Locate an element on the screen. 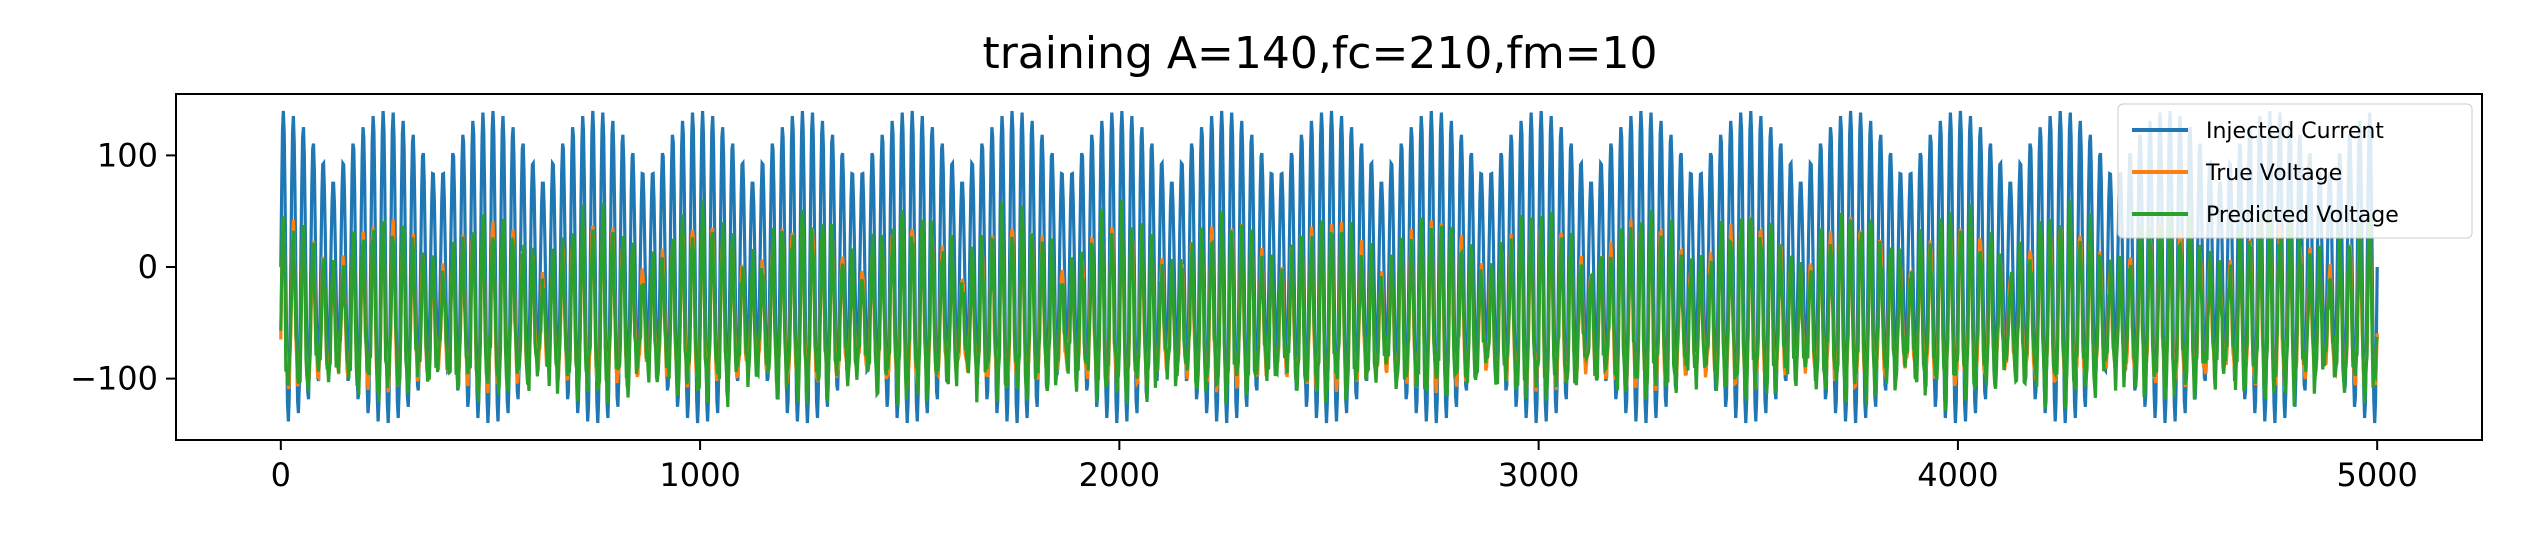 The width and height of the screenshot is (2528, 540). x-tick-label: 0 is located at coordinates (281, 475).